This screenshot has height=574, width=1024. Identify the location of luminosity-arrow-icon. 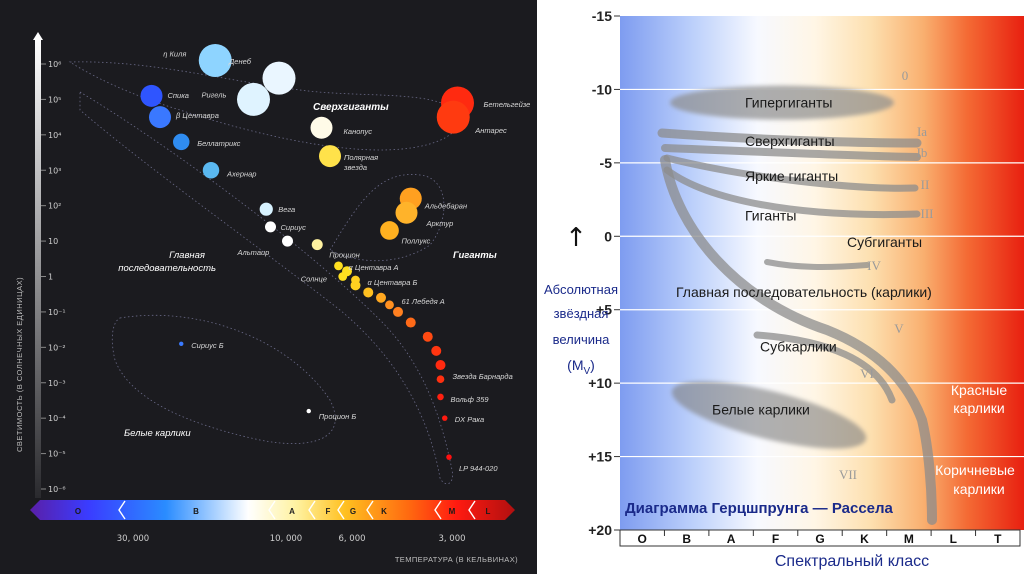
(38, 36).